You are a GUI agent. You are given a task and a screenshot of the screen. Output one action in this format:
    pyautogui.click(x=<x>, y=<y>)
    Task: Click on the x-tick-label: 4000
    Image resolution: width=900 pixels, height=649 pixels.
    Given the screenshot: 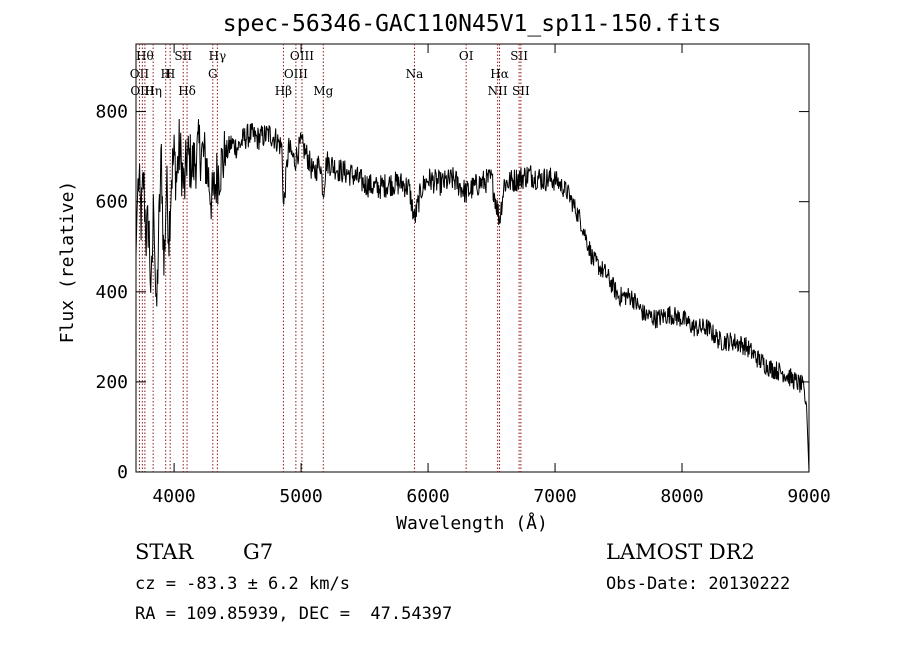 What is the action you would take?
    pyautogui.click(x=173, y=496)
    